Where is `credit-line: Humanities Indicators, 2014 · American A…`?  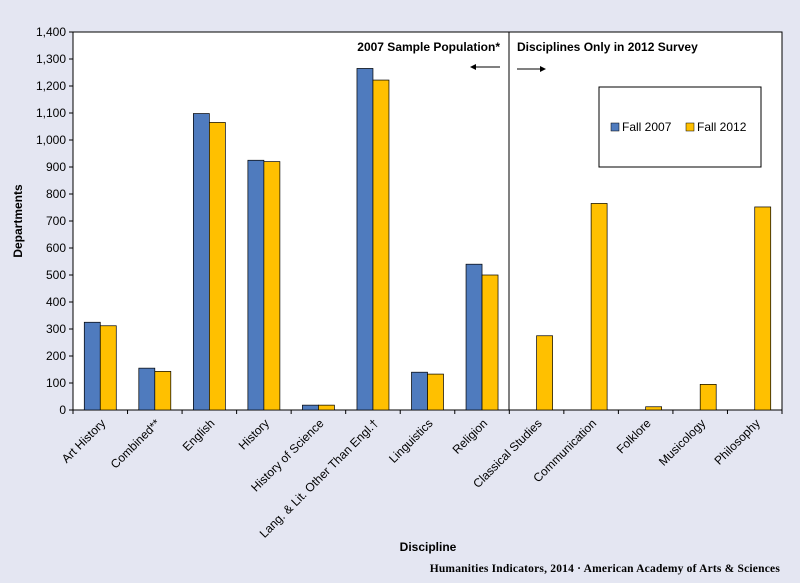 credit-line: Humanities Indicators, 2014 · American A… is located at coordinates (605, 569).